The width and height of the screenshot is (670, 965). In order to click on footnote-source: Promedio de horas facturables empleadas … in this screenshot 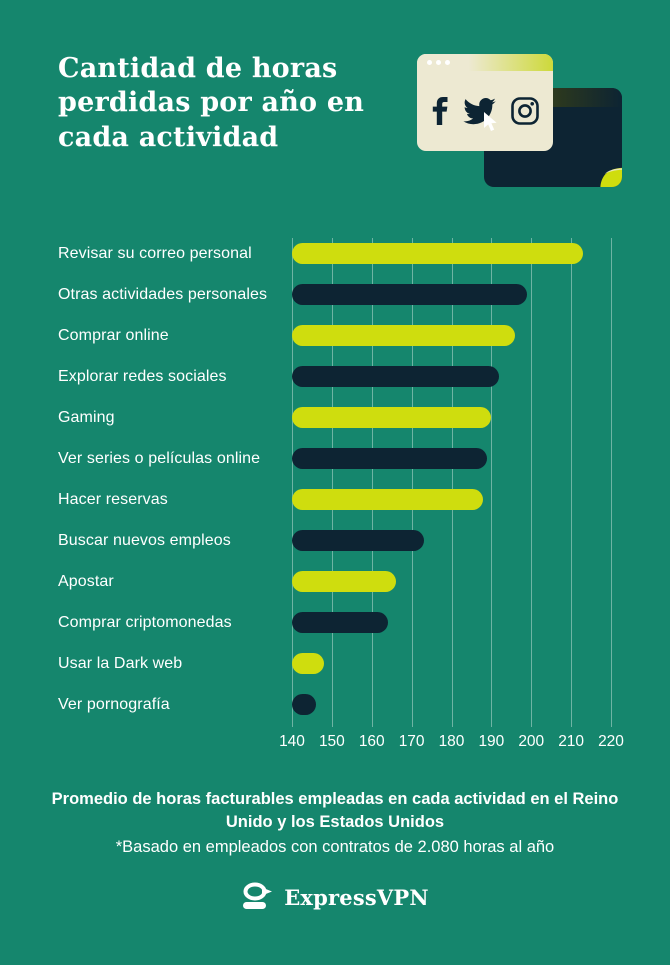, I will do `click(335, 811)`.